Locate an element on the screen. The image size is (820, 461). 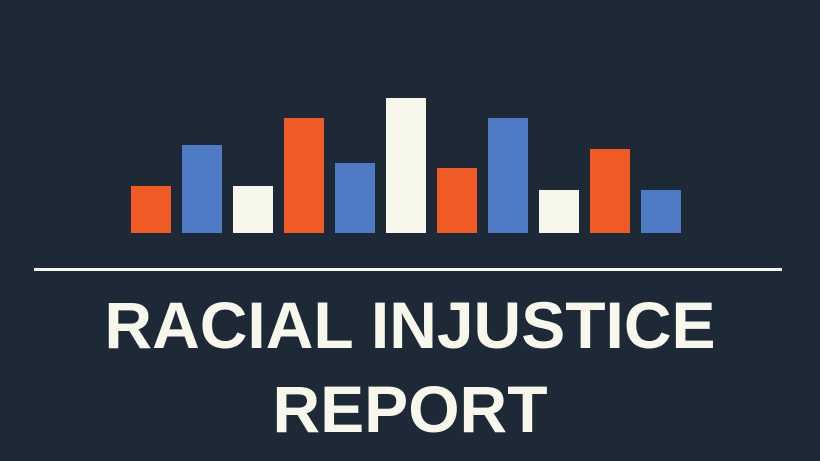
report-title-line-2: REPORT is located at coordinates (410, 409).